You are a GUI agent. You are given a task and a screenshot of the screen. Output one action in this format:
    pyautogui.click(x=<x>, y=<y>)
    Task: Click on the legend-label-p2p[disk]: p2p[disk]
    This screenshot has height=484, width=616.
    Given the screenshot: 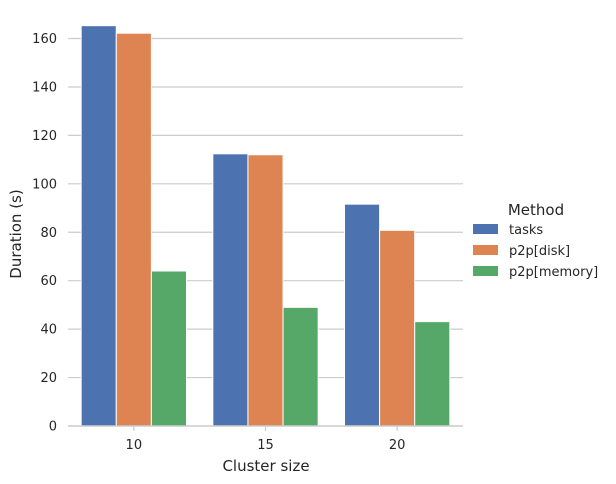 What is the action you would take?
    pyautogui.click(x=539, y=251)
    